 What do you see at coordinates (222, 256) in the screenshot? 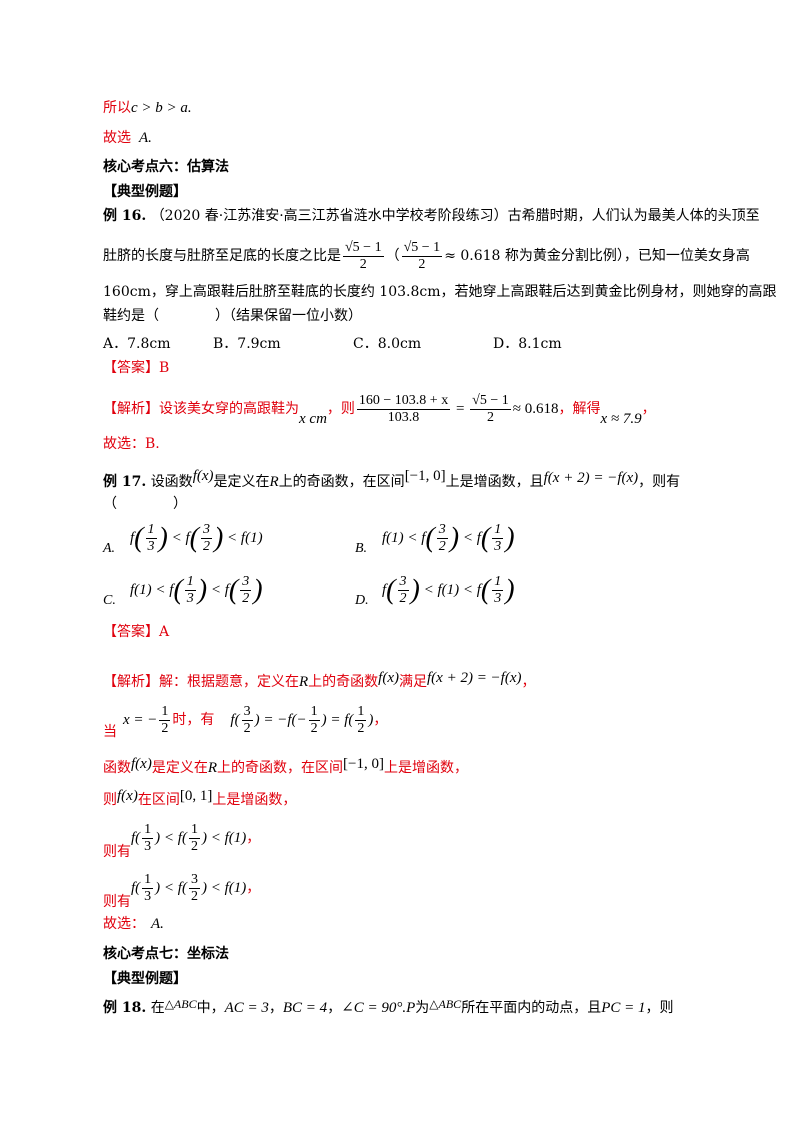
I see `text: 肚脐的长度与肚脐至足底的长度之比是` at bounding box center [222, 256].